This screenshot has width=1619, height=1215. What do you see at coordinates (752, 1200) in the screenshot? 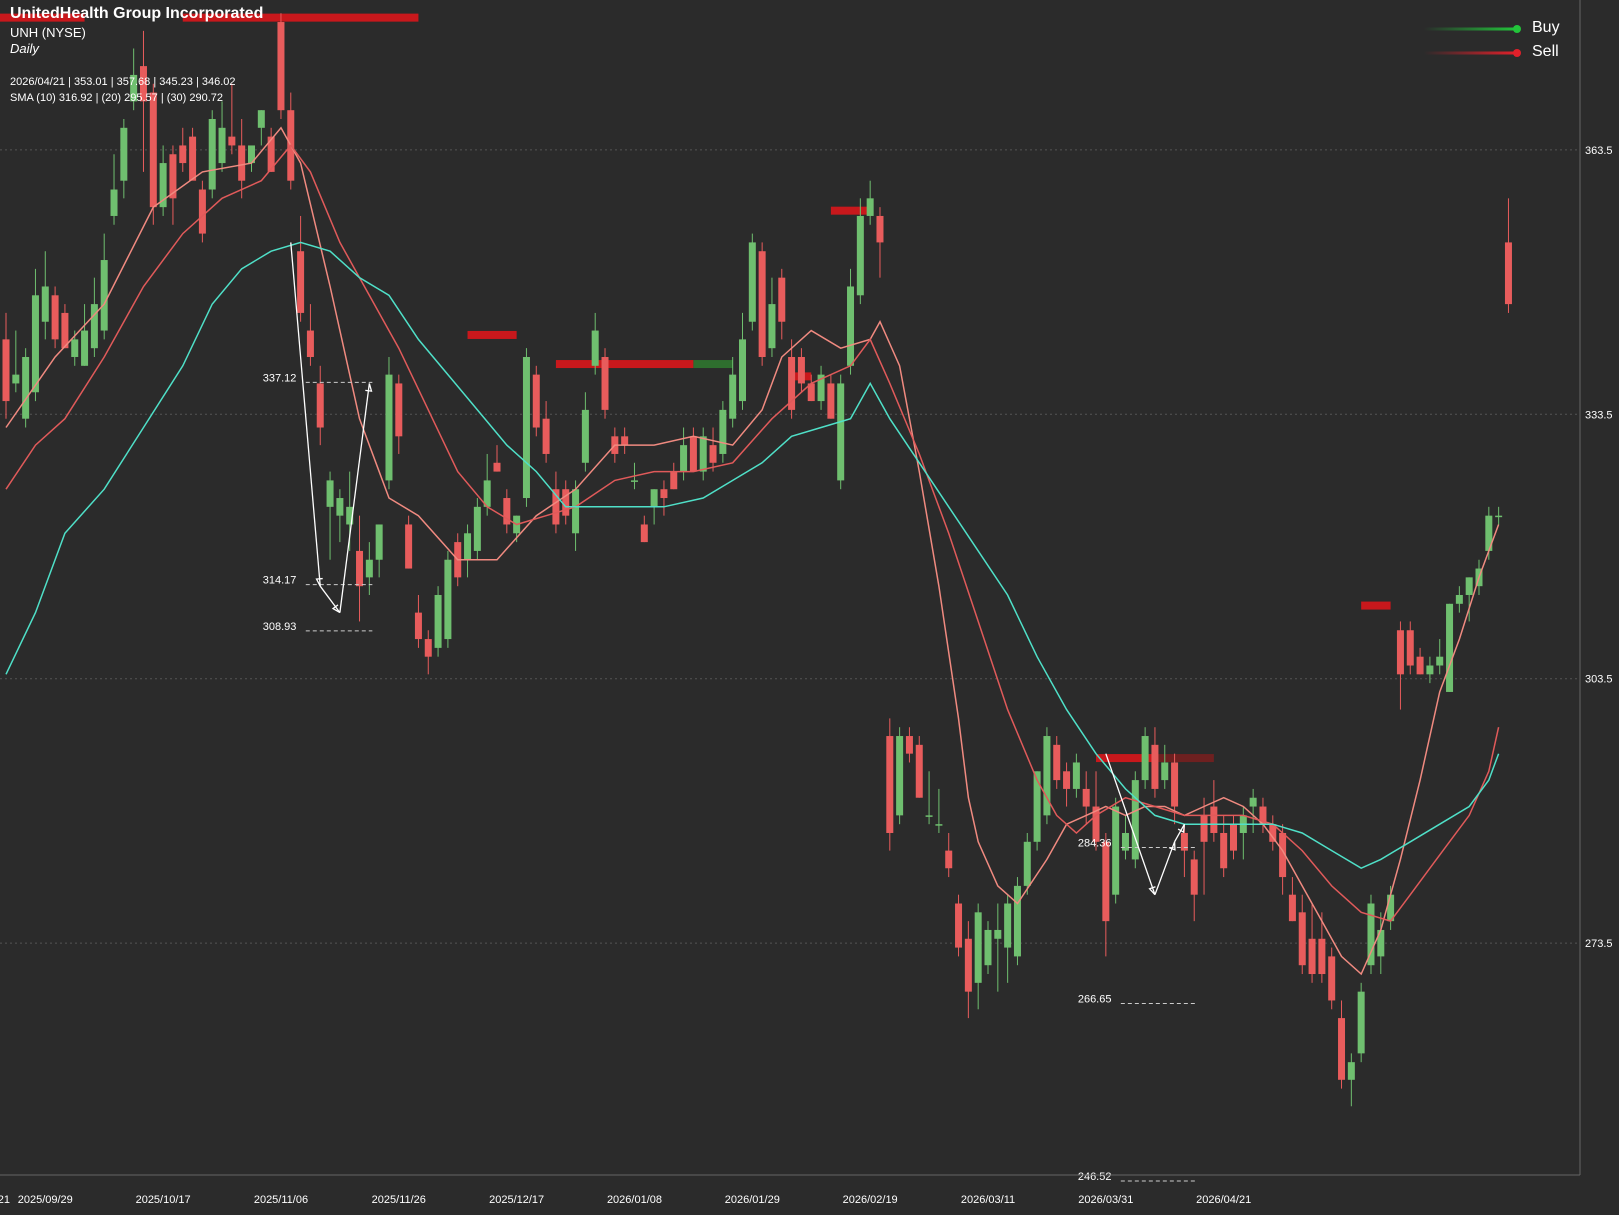
I see `x-tick-label: 2026/01/29` at bounding box center [752, 1200].